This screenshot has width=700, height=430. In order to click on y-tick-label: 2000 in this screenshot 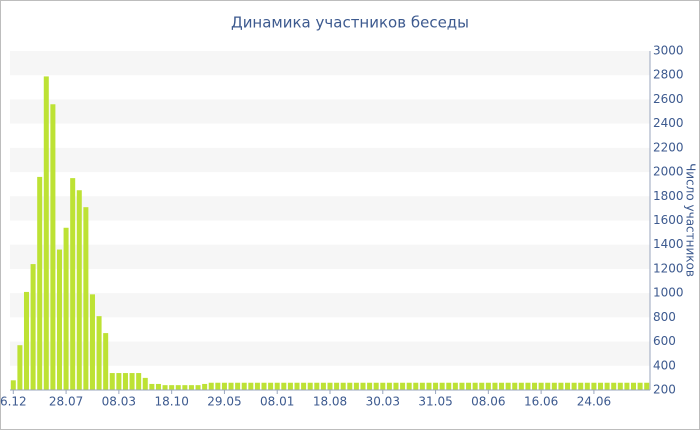, I will do `click(668, 172)`.